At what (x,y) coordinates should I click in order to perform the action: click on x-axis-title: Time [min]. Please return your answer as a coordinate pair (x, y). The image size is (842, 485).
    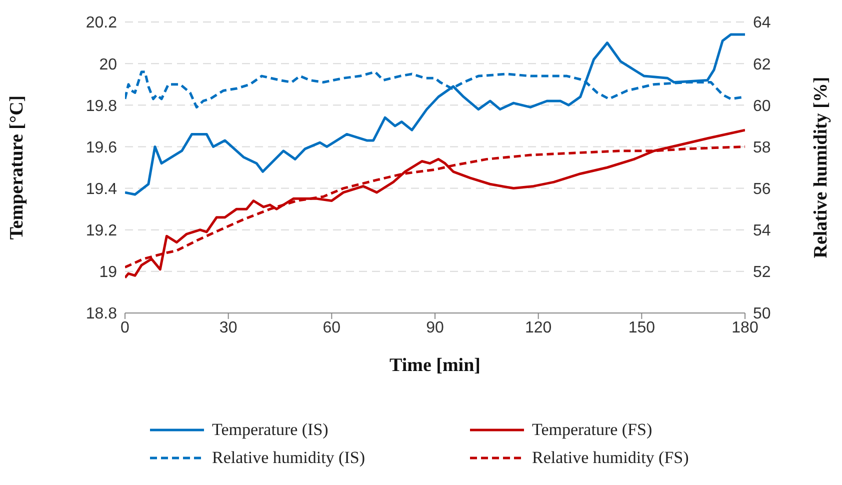
    Looking at the image, I should click on (435, 365).